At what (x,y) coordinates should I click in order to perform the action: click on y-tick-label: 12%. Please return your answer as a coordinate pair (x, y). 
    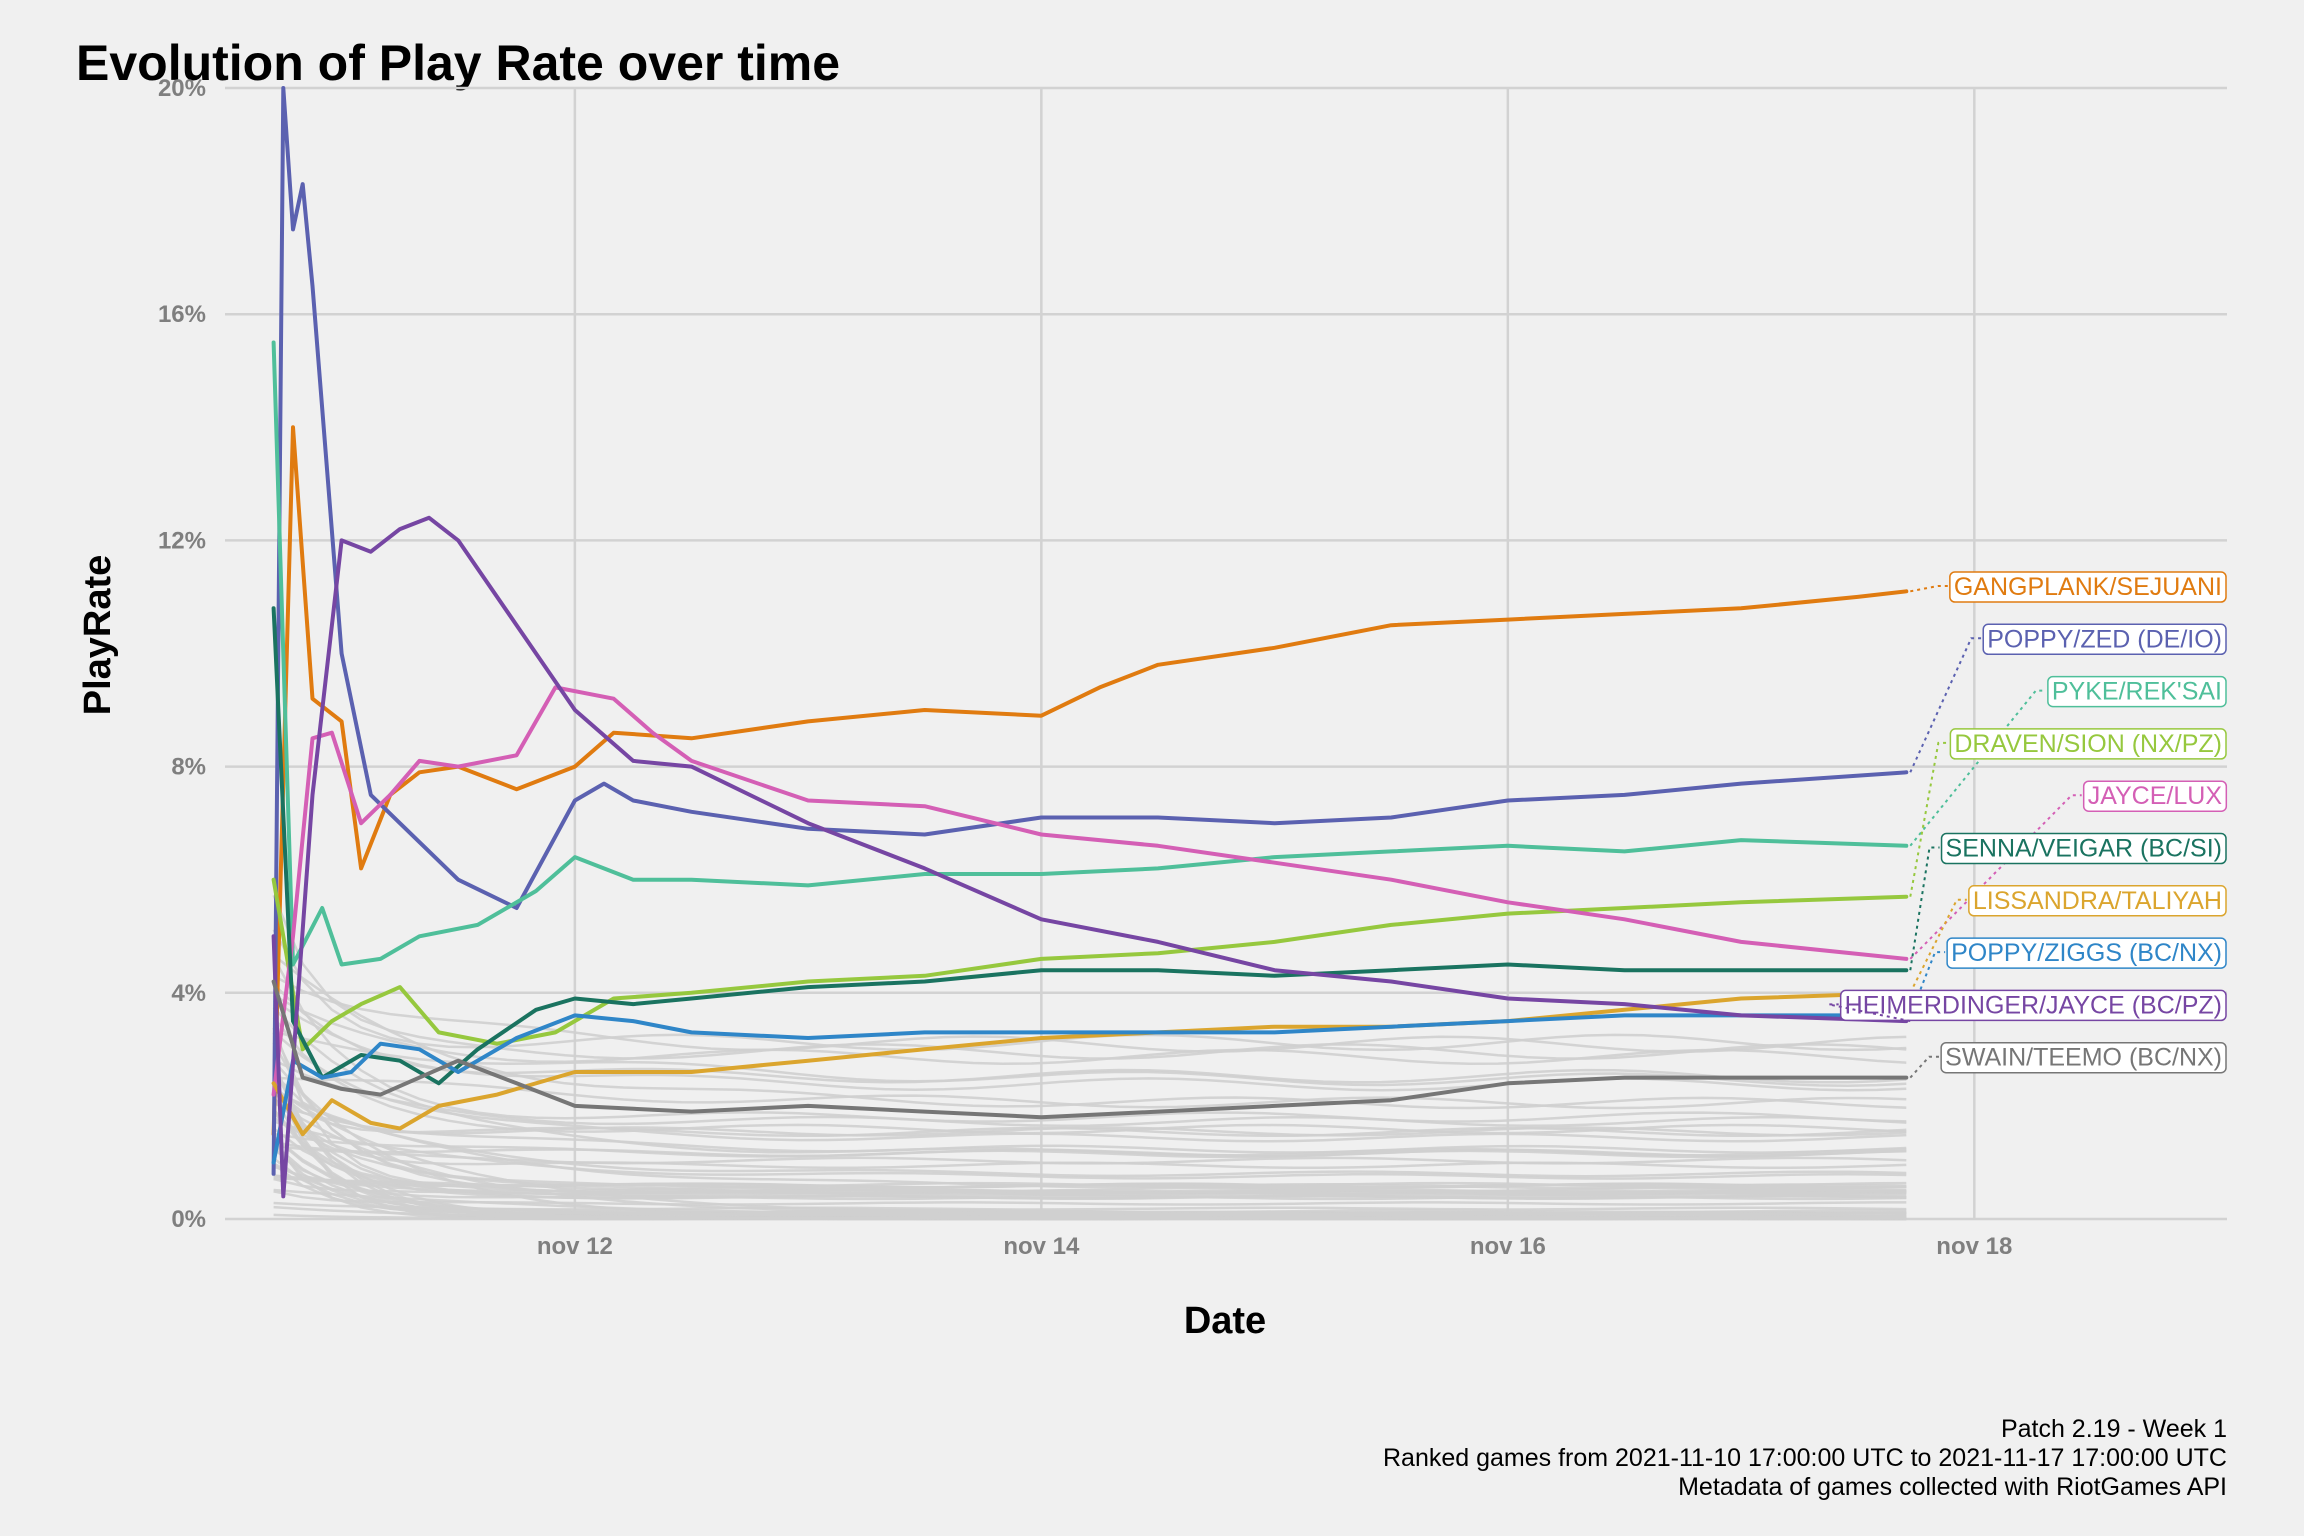
    Looking at the image, I should click on (182, 540).